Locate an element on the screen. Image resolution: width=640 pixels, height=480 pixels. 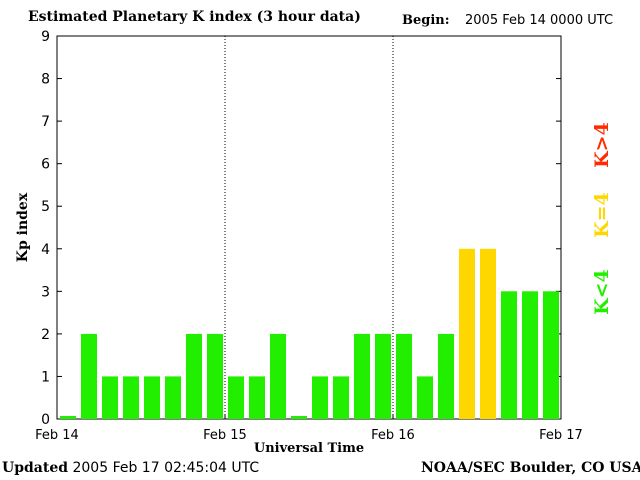
y-tick-label: 5 is located at coordinates (45, 207).